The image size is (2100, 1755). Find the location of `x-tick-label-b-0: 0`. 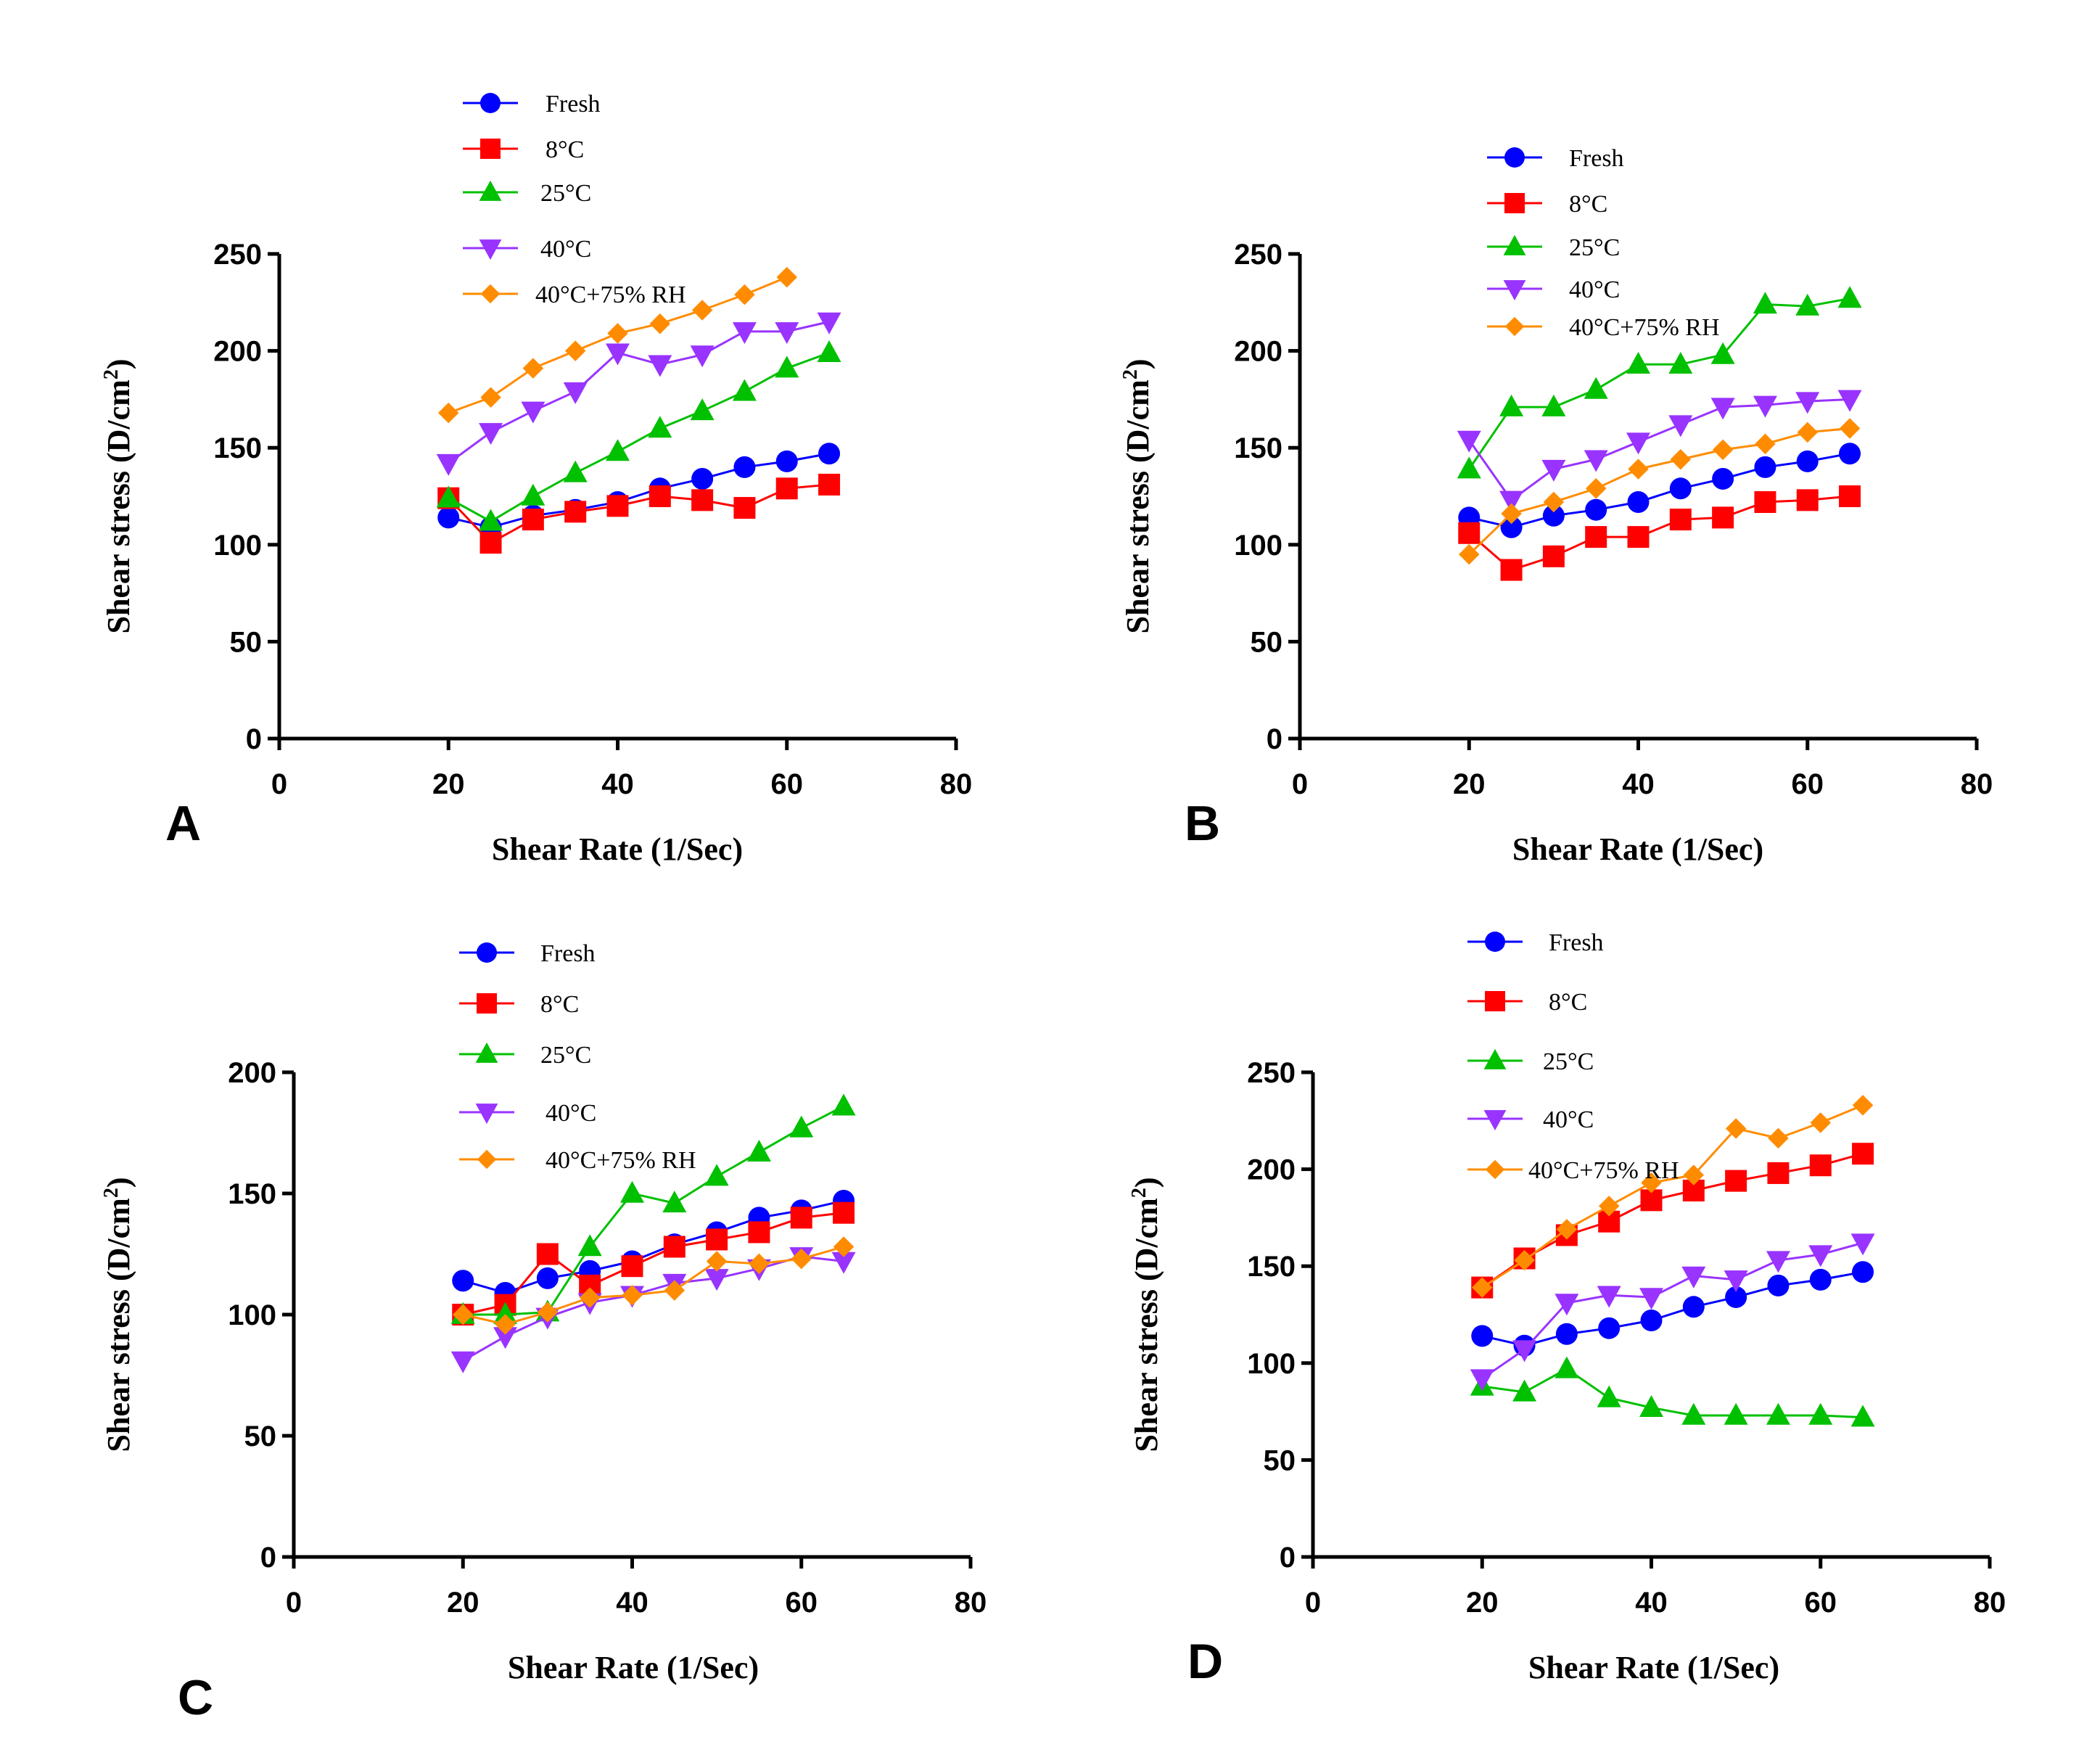

x-tick-label-b-0: 0 is located at coordinates (1300, 784).